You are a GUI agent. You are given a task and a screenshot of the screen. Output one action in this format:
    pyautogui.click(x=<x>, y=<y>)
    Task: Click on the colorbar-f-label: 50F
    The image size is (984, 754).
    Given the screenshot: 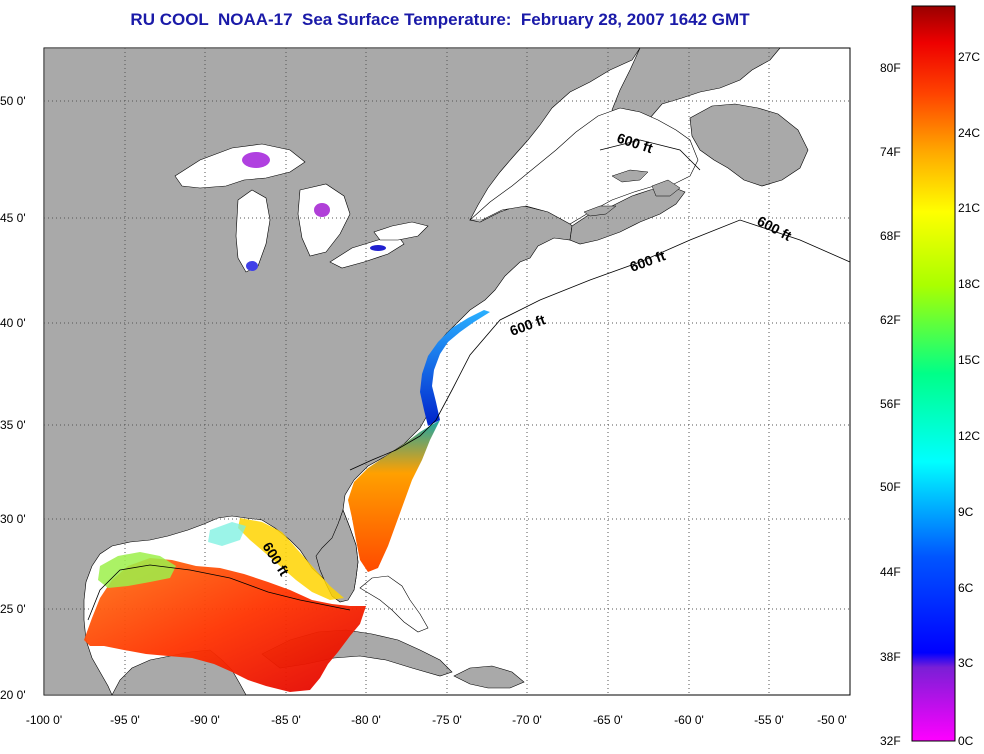 What is the action you would take?
    pyautogui.click(x=890, y=487)
    